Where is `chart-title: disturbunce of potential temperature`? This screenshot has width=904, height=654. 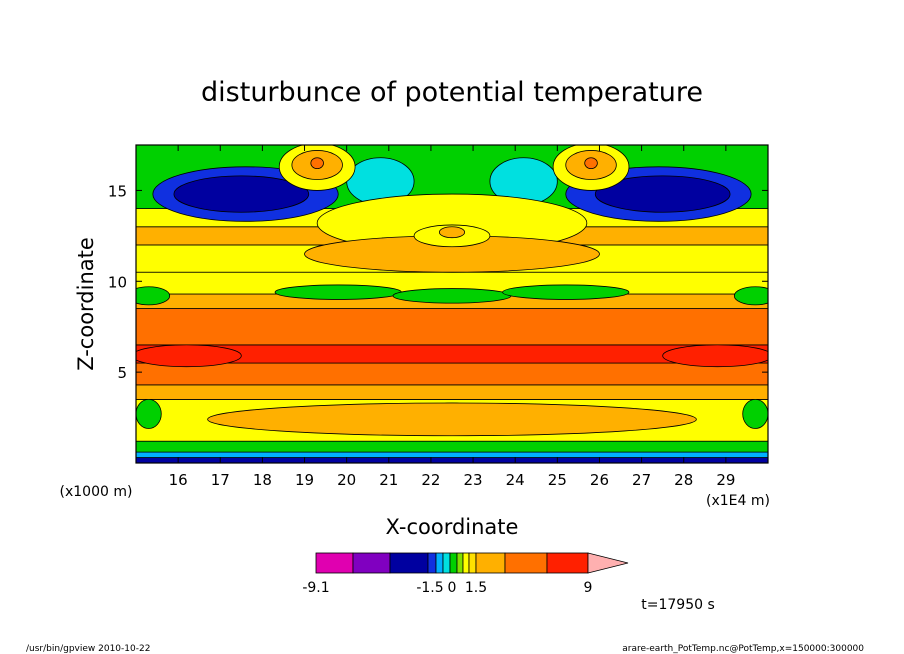 chart-title: disturbunce of potential temperature is located at coordinates (452, 92).